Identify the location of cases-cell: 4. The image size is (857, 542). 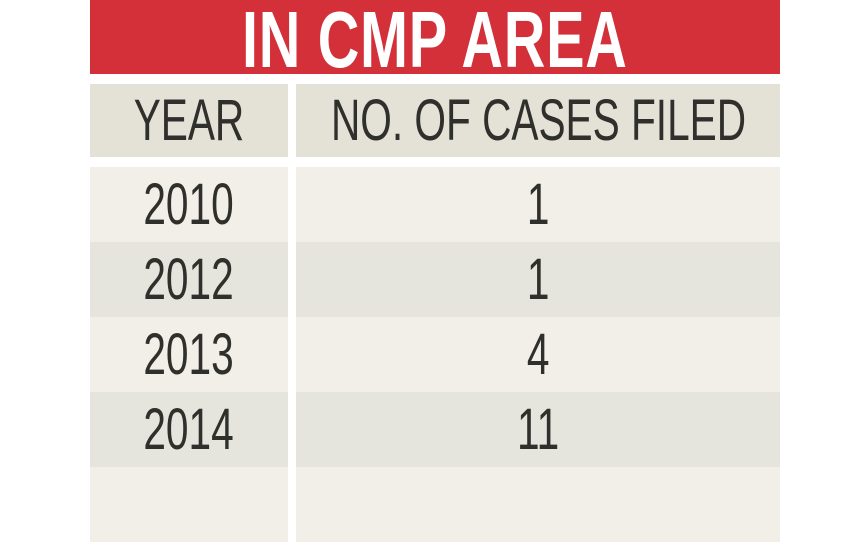
(538, 354).